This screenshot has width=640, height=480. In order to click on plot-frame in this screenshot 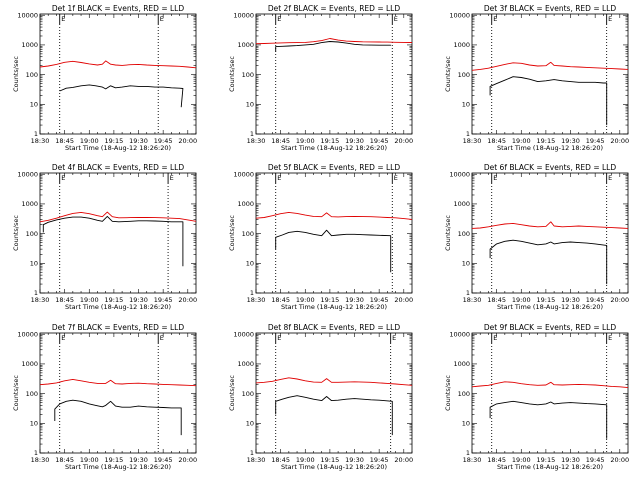, I will do `click(118, 233)`.